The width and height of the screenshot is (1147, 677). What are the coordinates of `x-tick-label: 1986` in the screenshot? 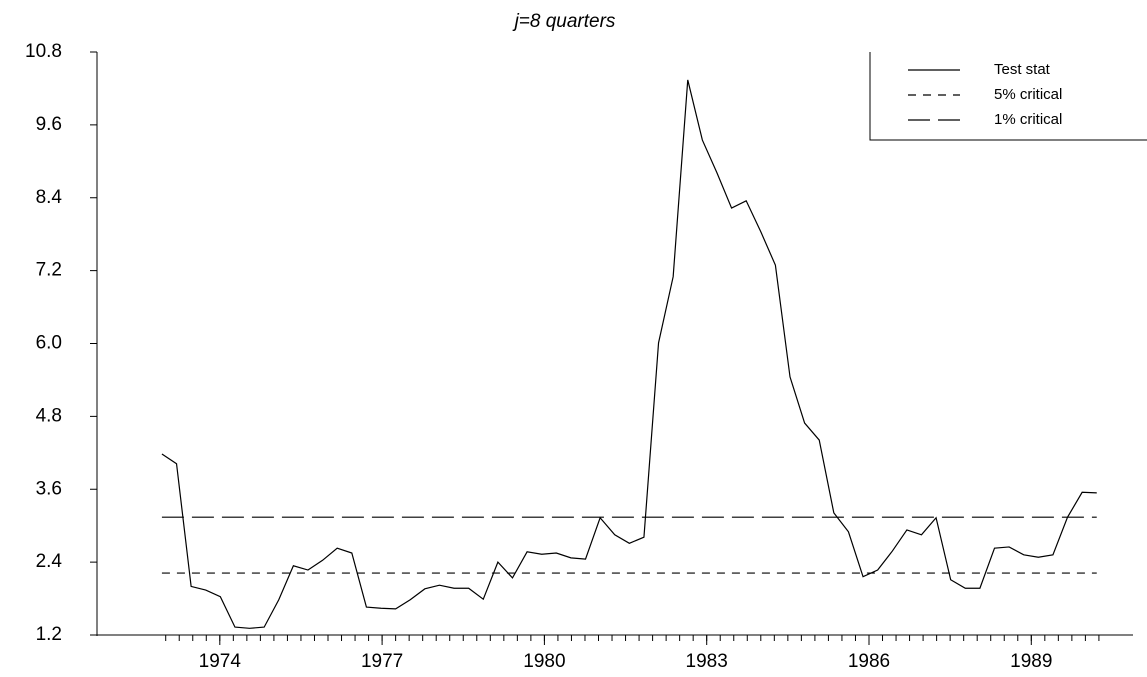 It's located at (869, 661).